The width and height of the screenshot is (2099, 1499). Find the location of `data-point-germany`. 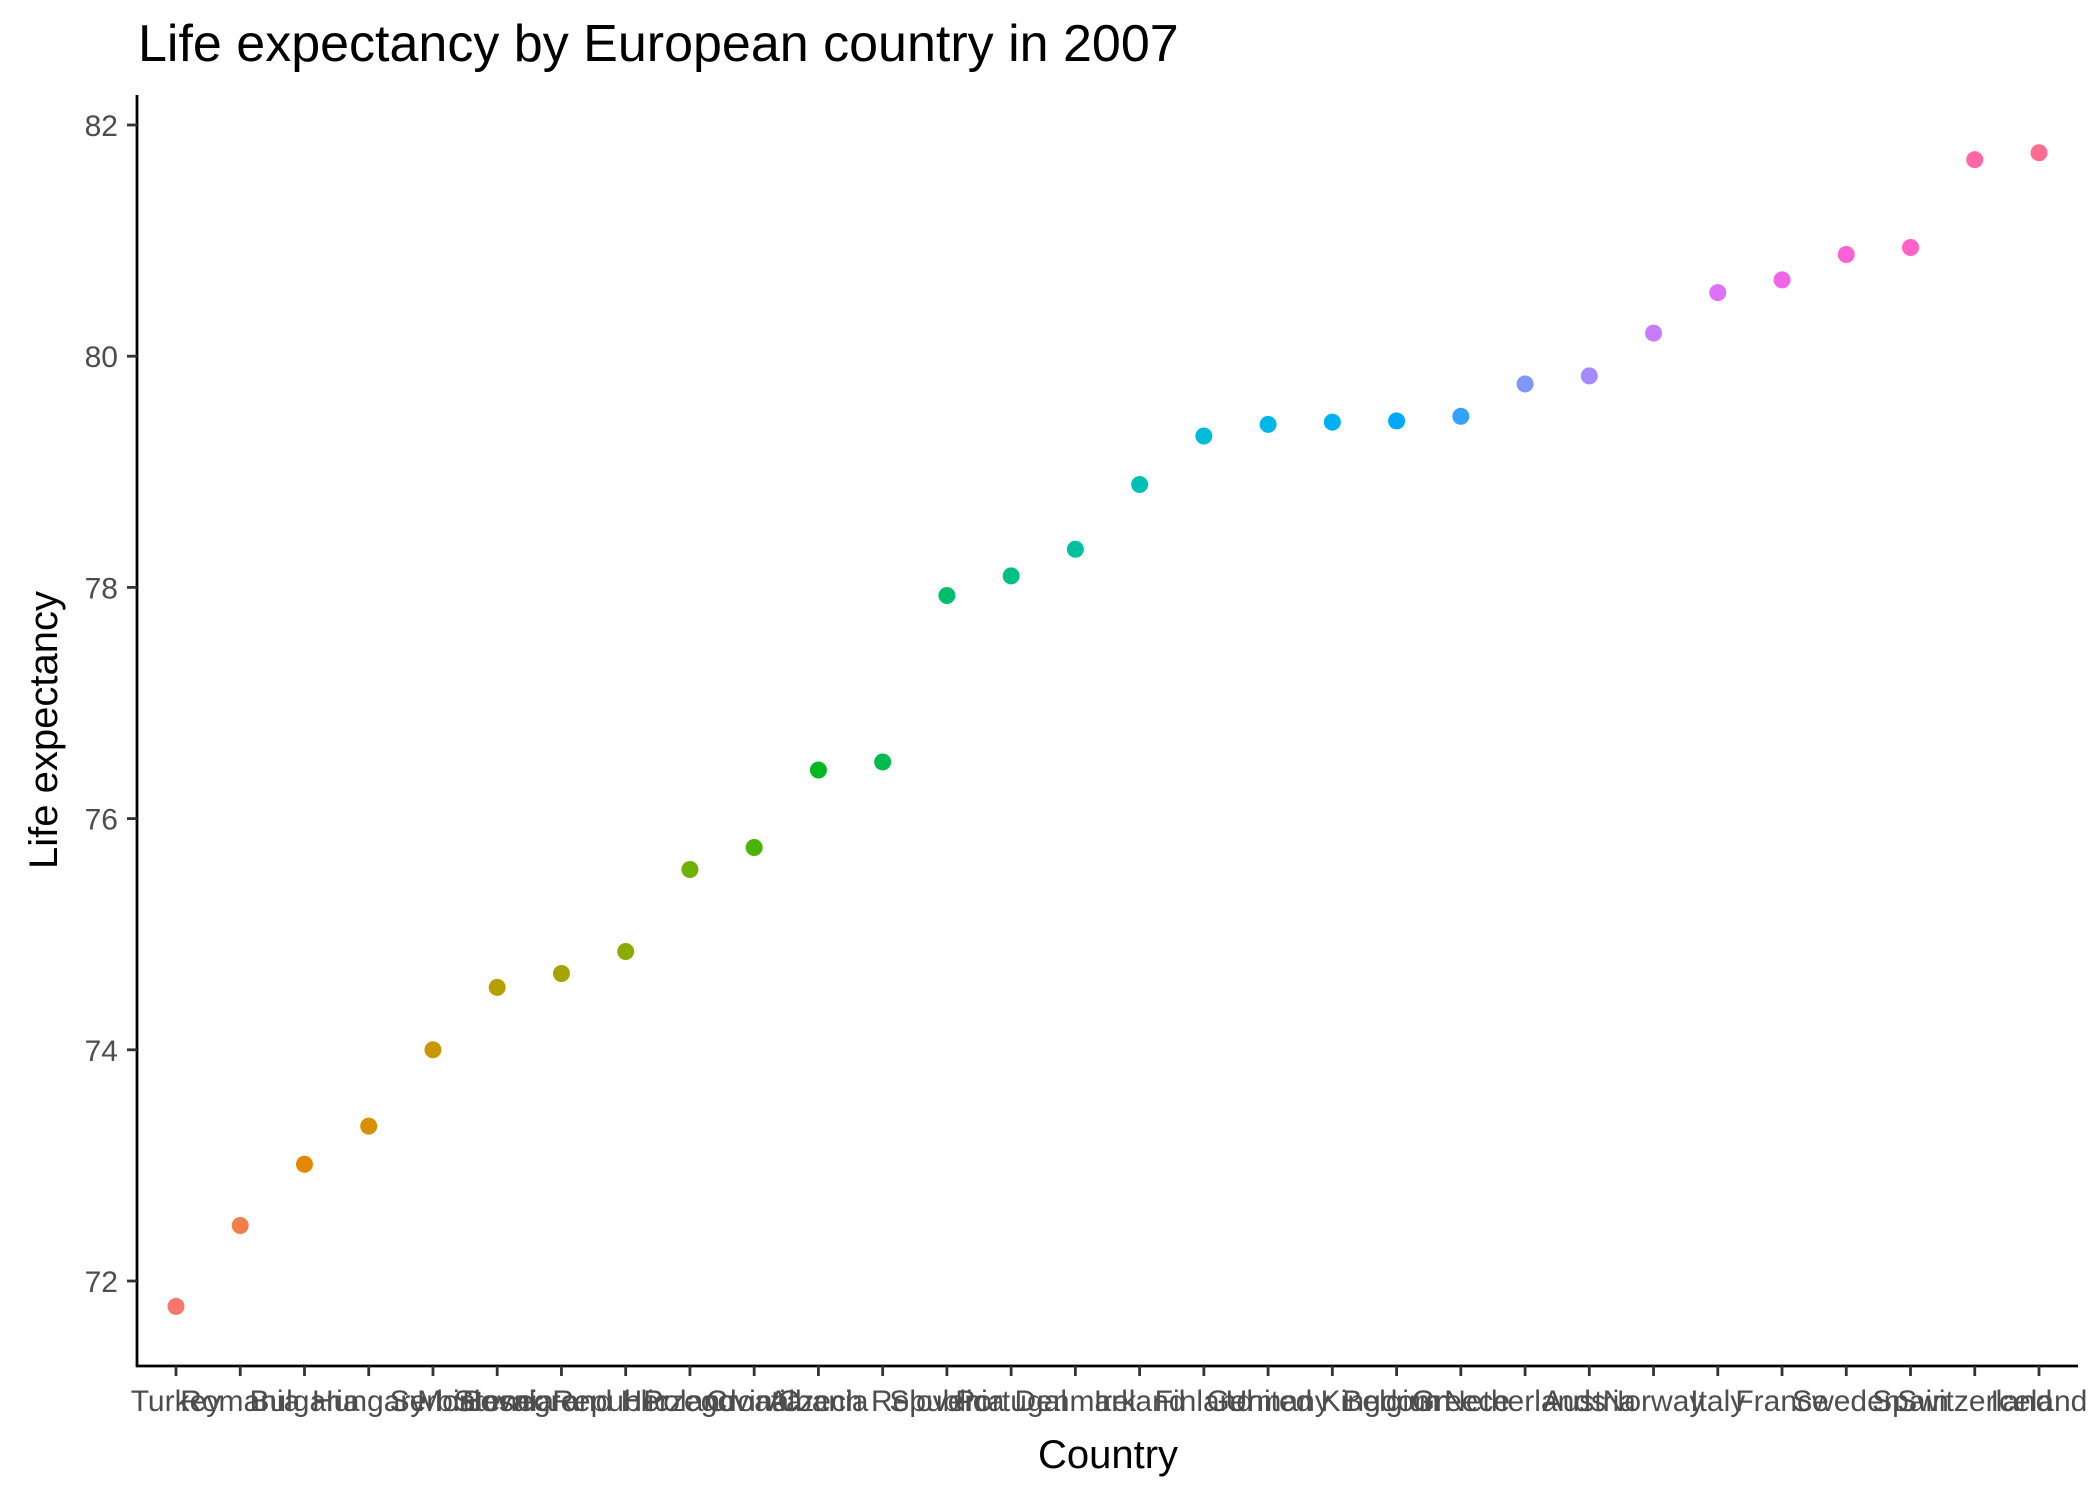

data-point-germany is located at coordinates (1268, 424).